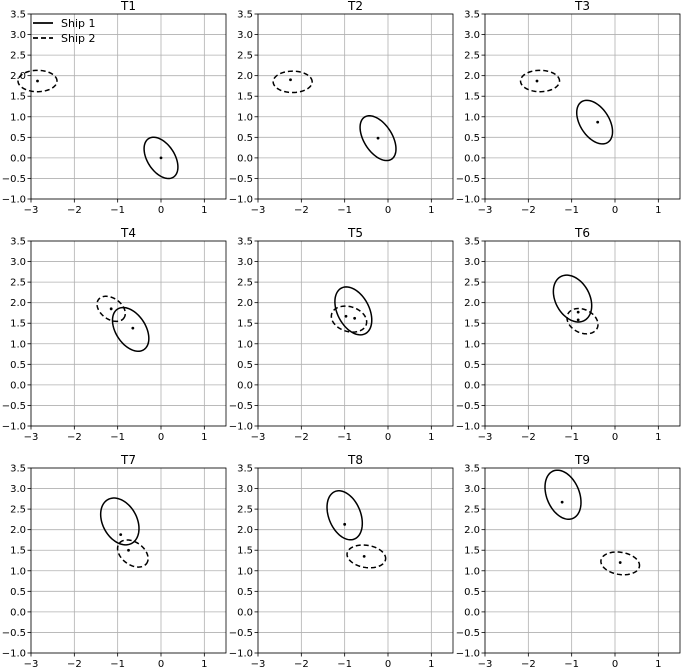 The width and height of the screenshot is (685, 668). Describe the element at coordinates (128, 233) in the screenshot. I see `subplot-title: T4` at that location.